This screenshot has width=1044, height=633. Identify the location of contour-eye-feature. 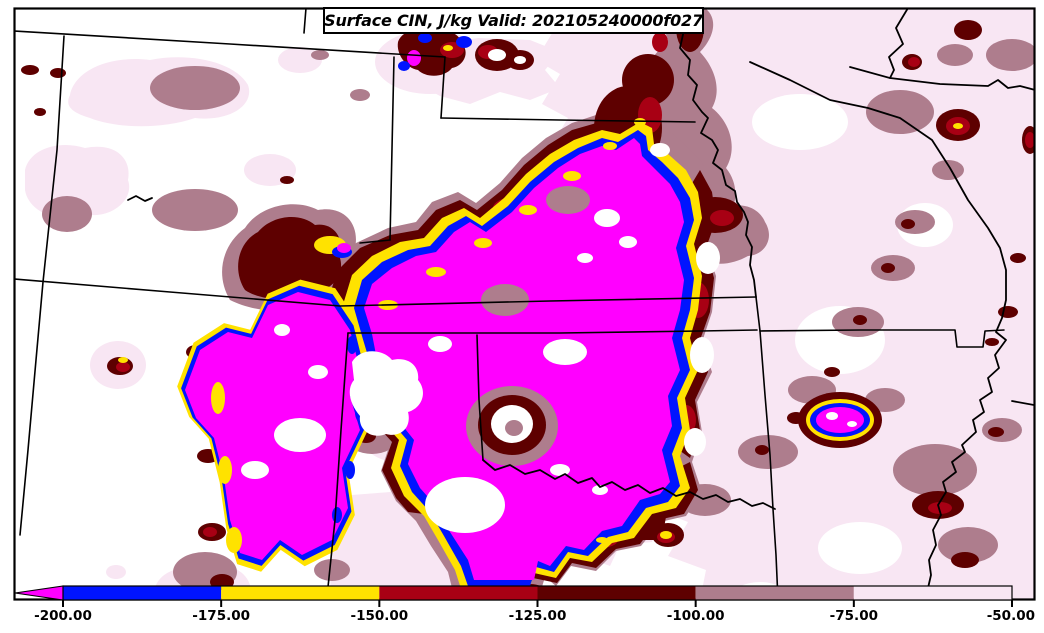
(528, 326).